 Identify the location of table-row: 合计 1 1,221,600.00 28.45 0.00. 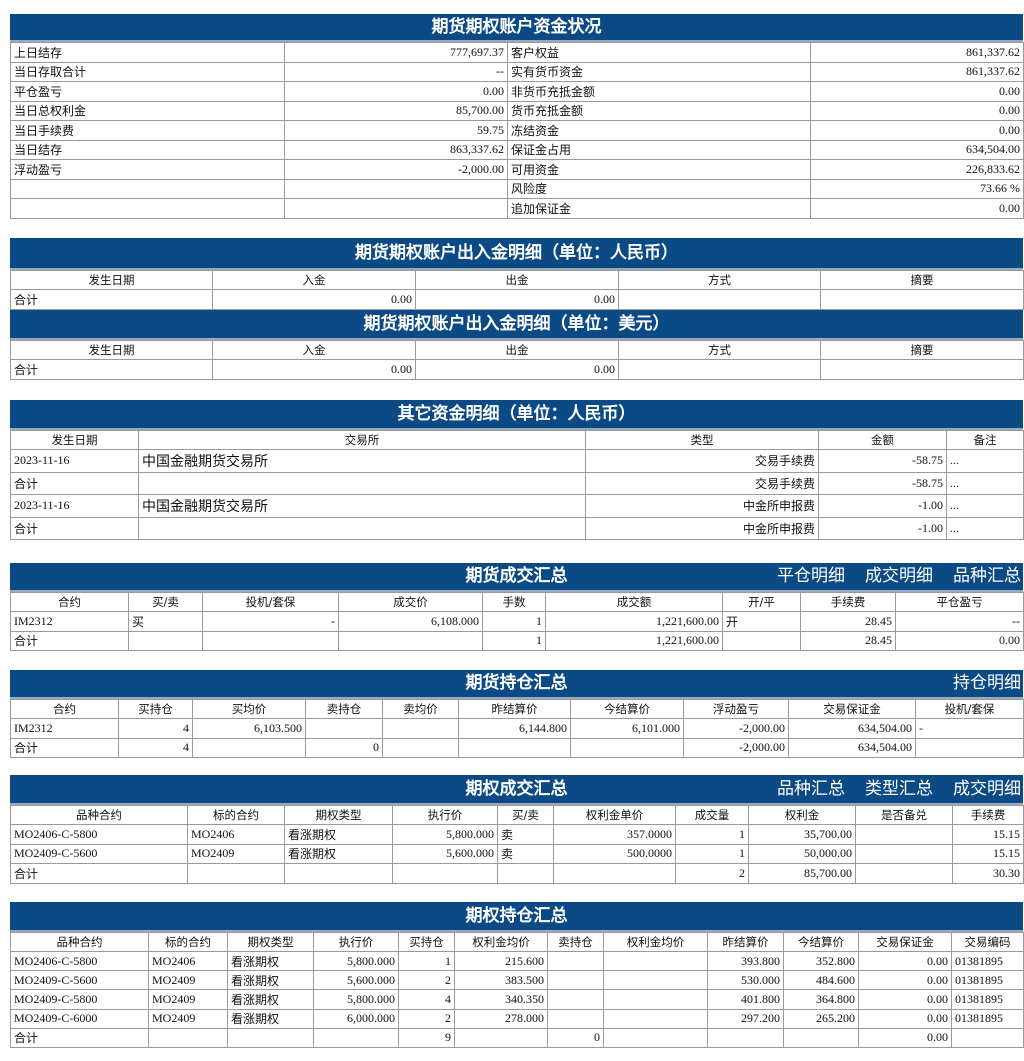
(517, 640).